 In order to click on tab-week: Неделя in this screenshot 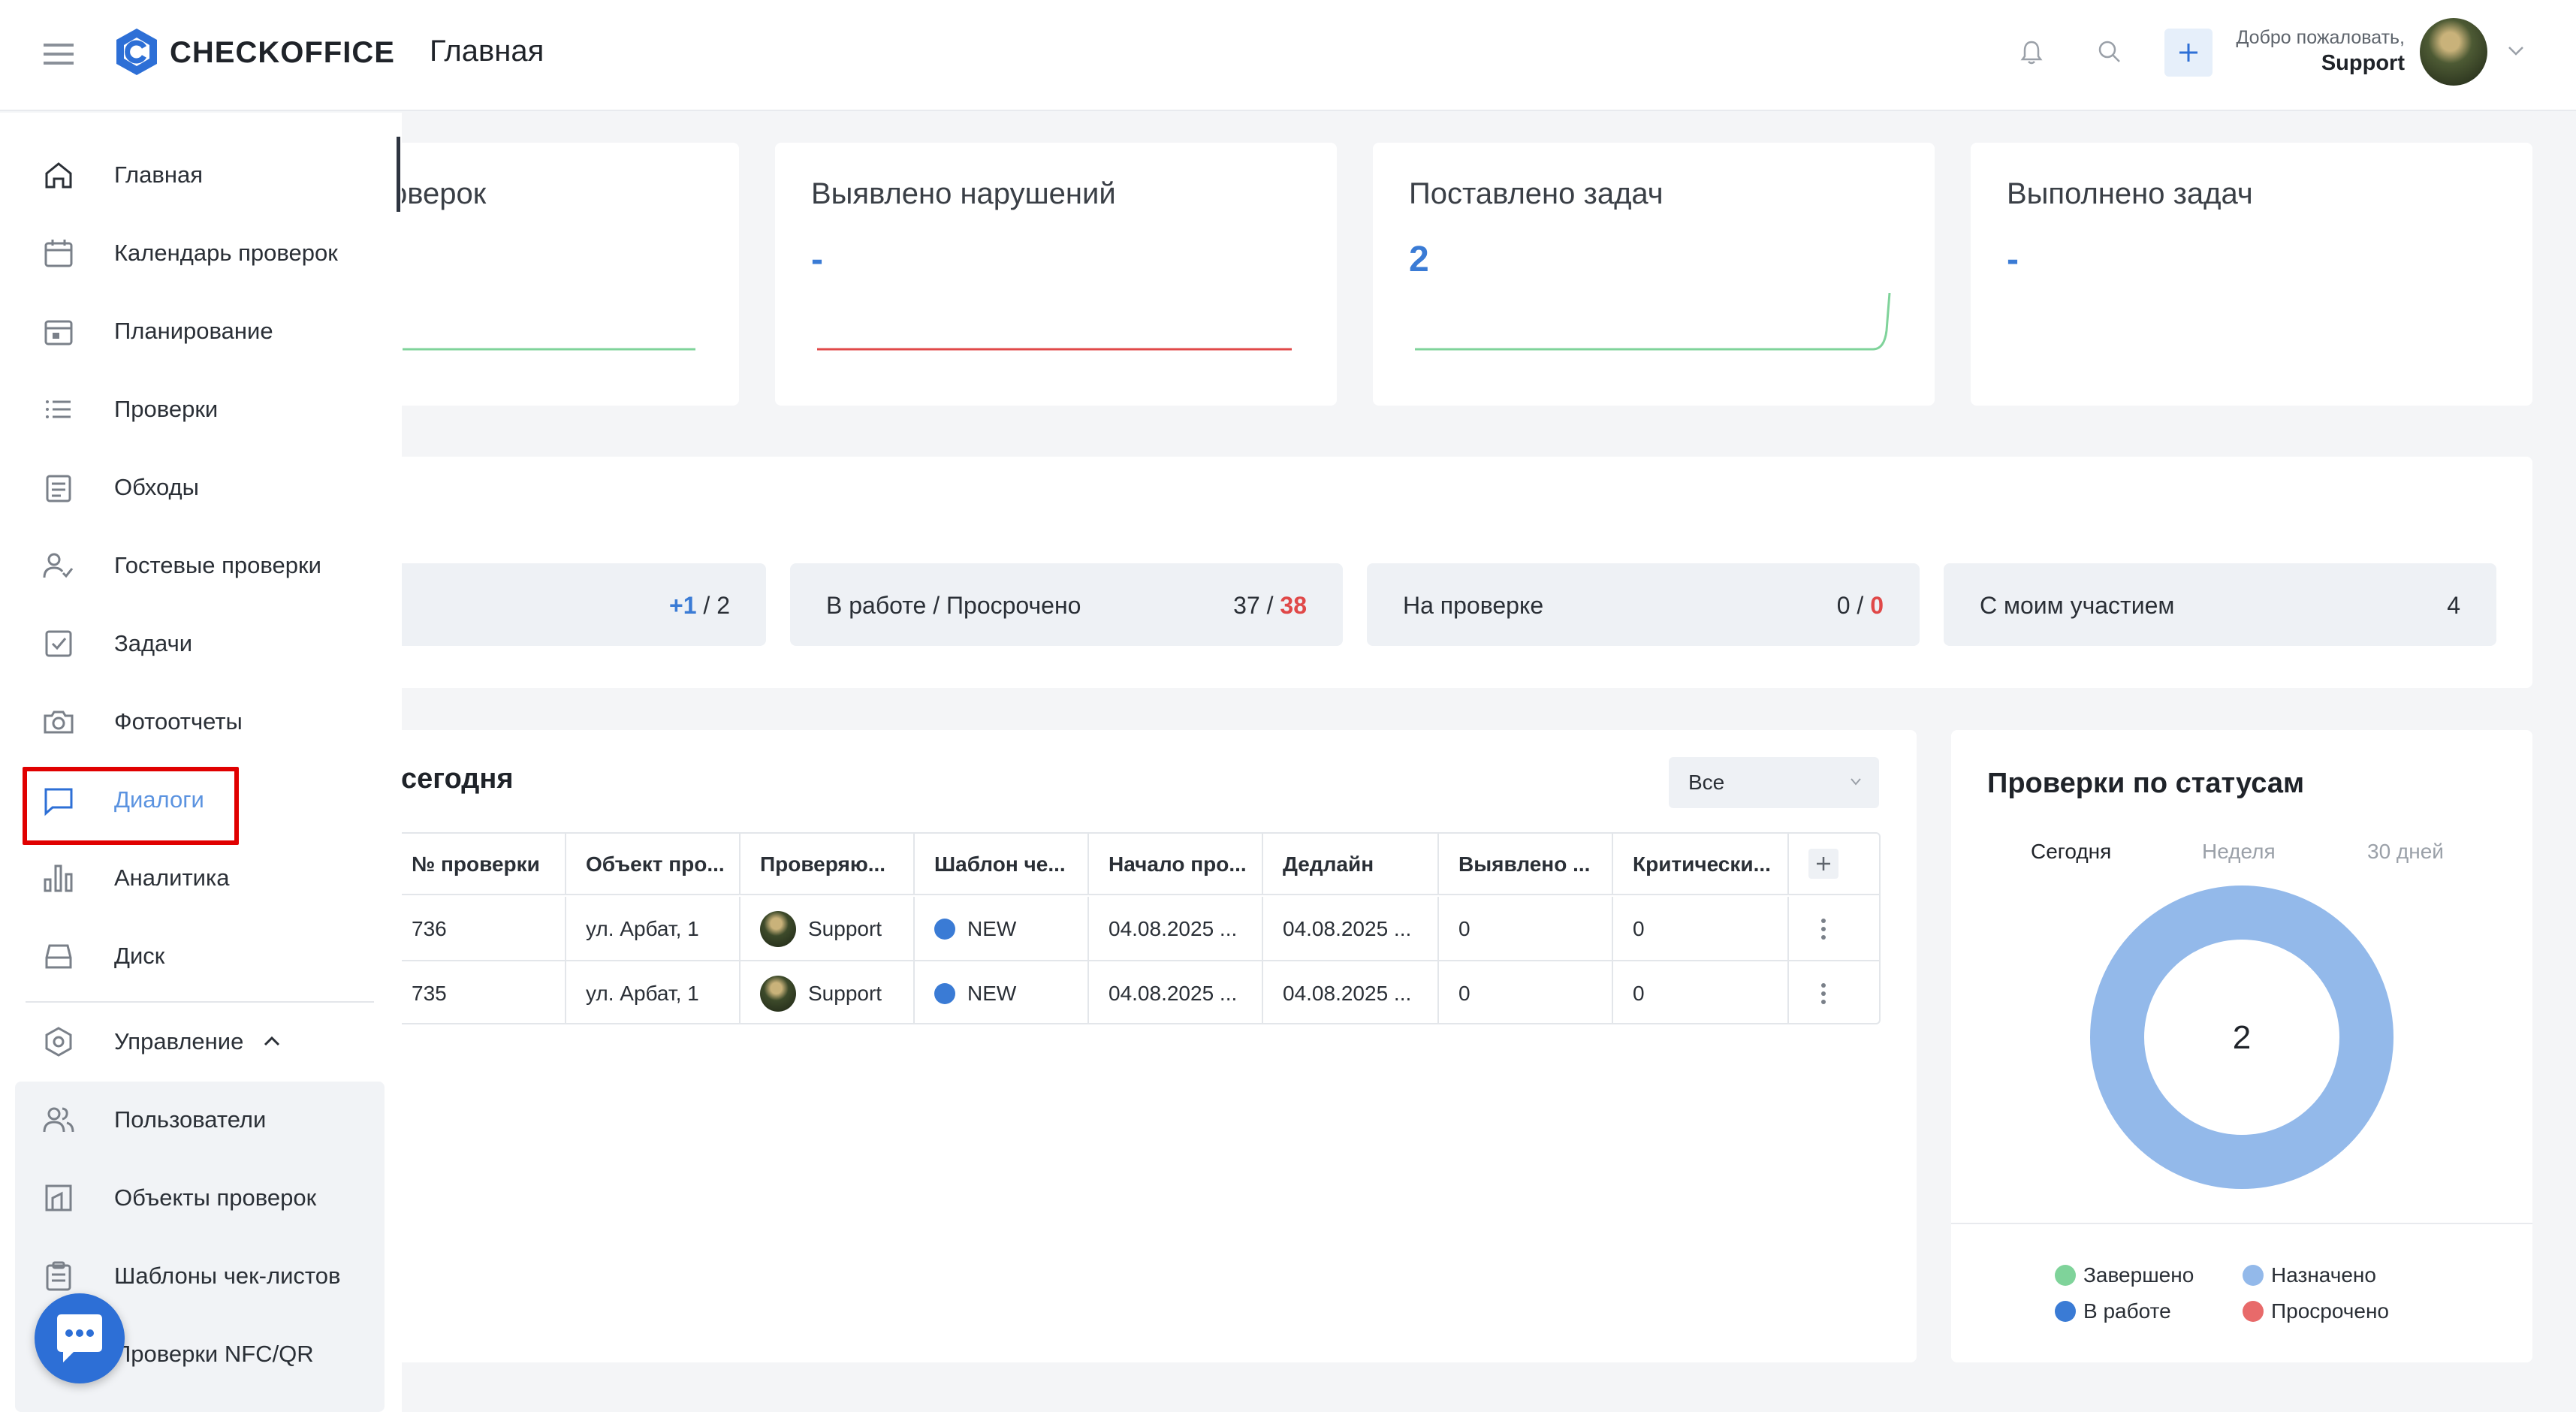, I will do `click(2239, 852)`.